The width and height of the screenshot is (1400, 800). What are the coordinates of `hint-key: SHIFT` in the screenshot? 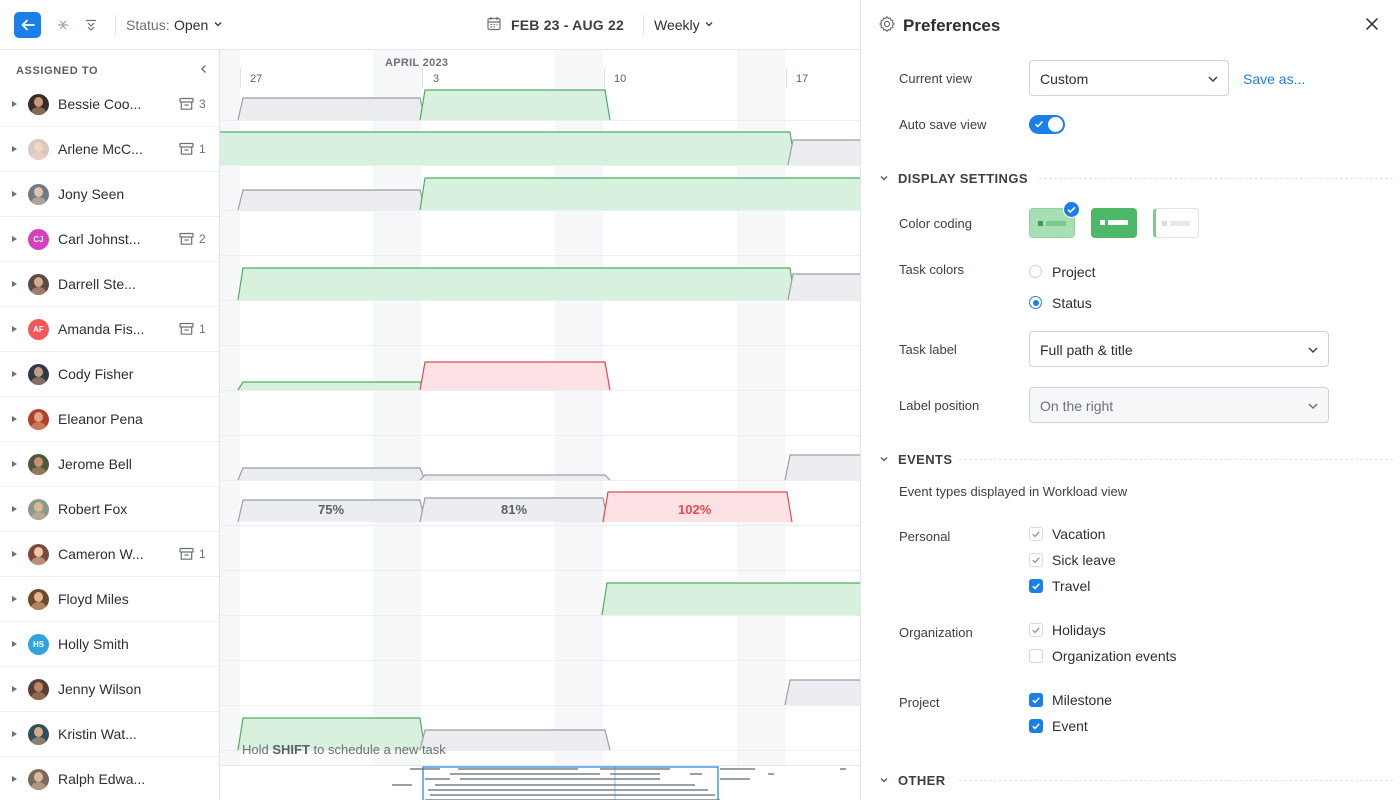 It's located at (291, 749).